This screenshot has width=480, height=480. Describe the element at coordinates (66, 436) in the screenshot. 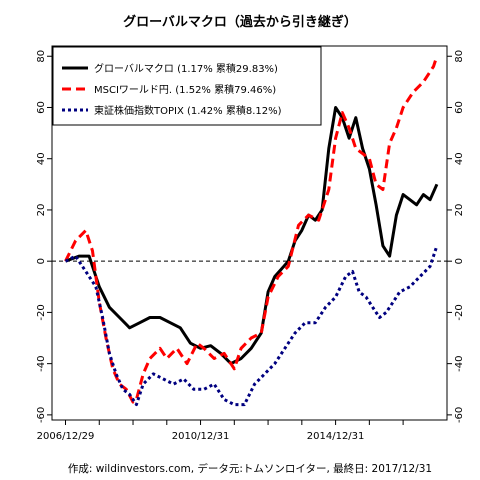

I see `x-tick-label: 2006/12/29` at that location.